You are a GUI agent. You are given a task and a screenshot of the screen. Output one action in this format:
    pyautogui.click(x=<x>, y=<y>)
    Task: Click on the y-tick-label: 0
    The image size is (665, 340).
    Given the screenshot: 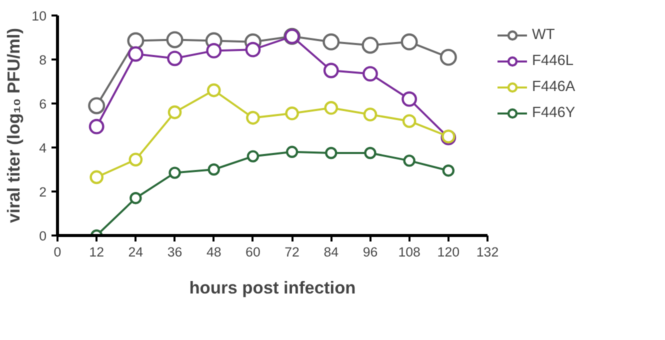 What is the action you would take?
    pyautogui.click(x=43, y=236)
    